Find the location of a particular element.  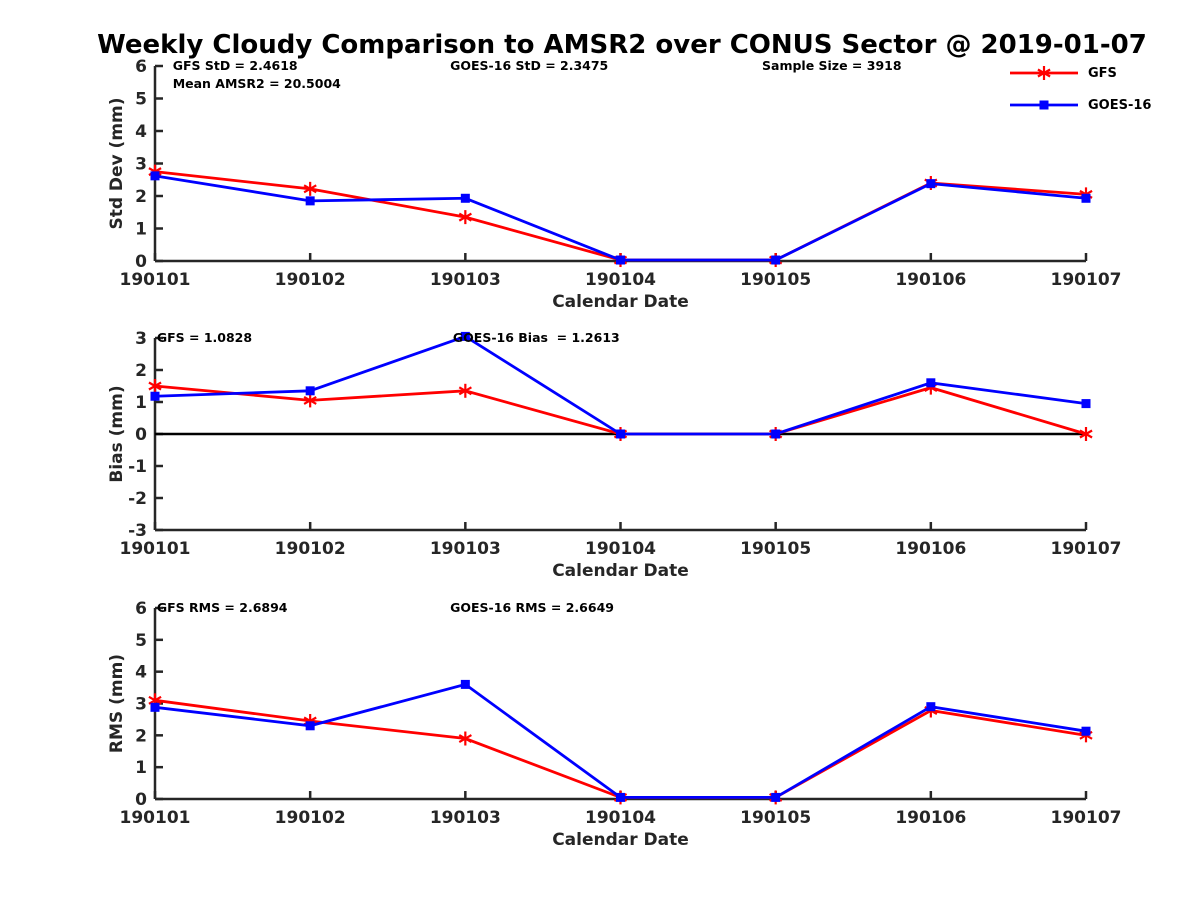

goes16-line-swatch is located at coordinates (1044, 105).